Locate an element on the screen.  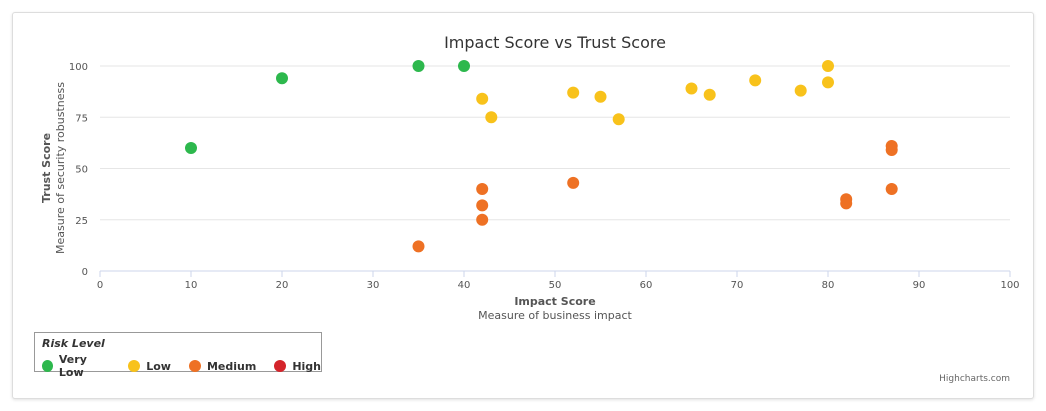
y-tick-label: 25 is located at coordinates (81, 221).